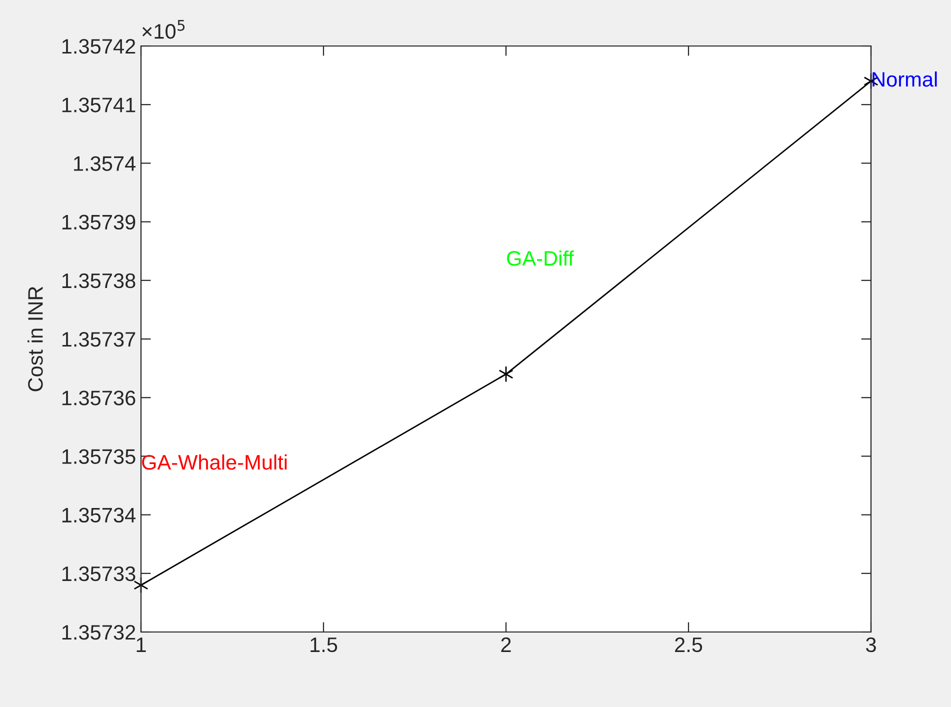 This screenshot has width=951, height=707. Describe the element at coordinates (324, 645) in the screenshot. I see `x-tick-label: 1.5` at that location.